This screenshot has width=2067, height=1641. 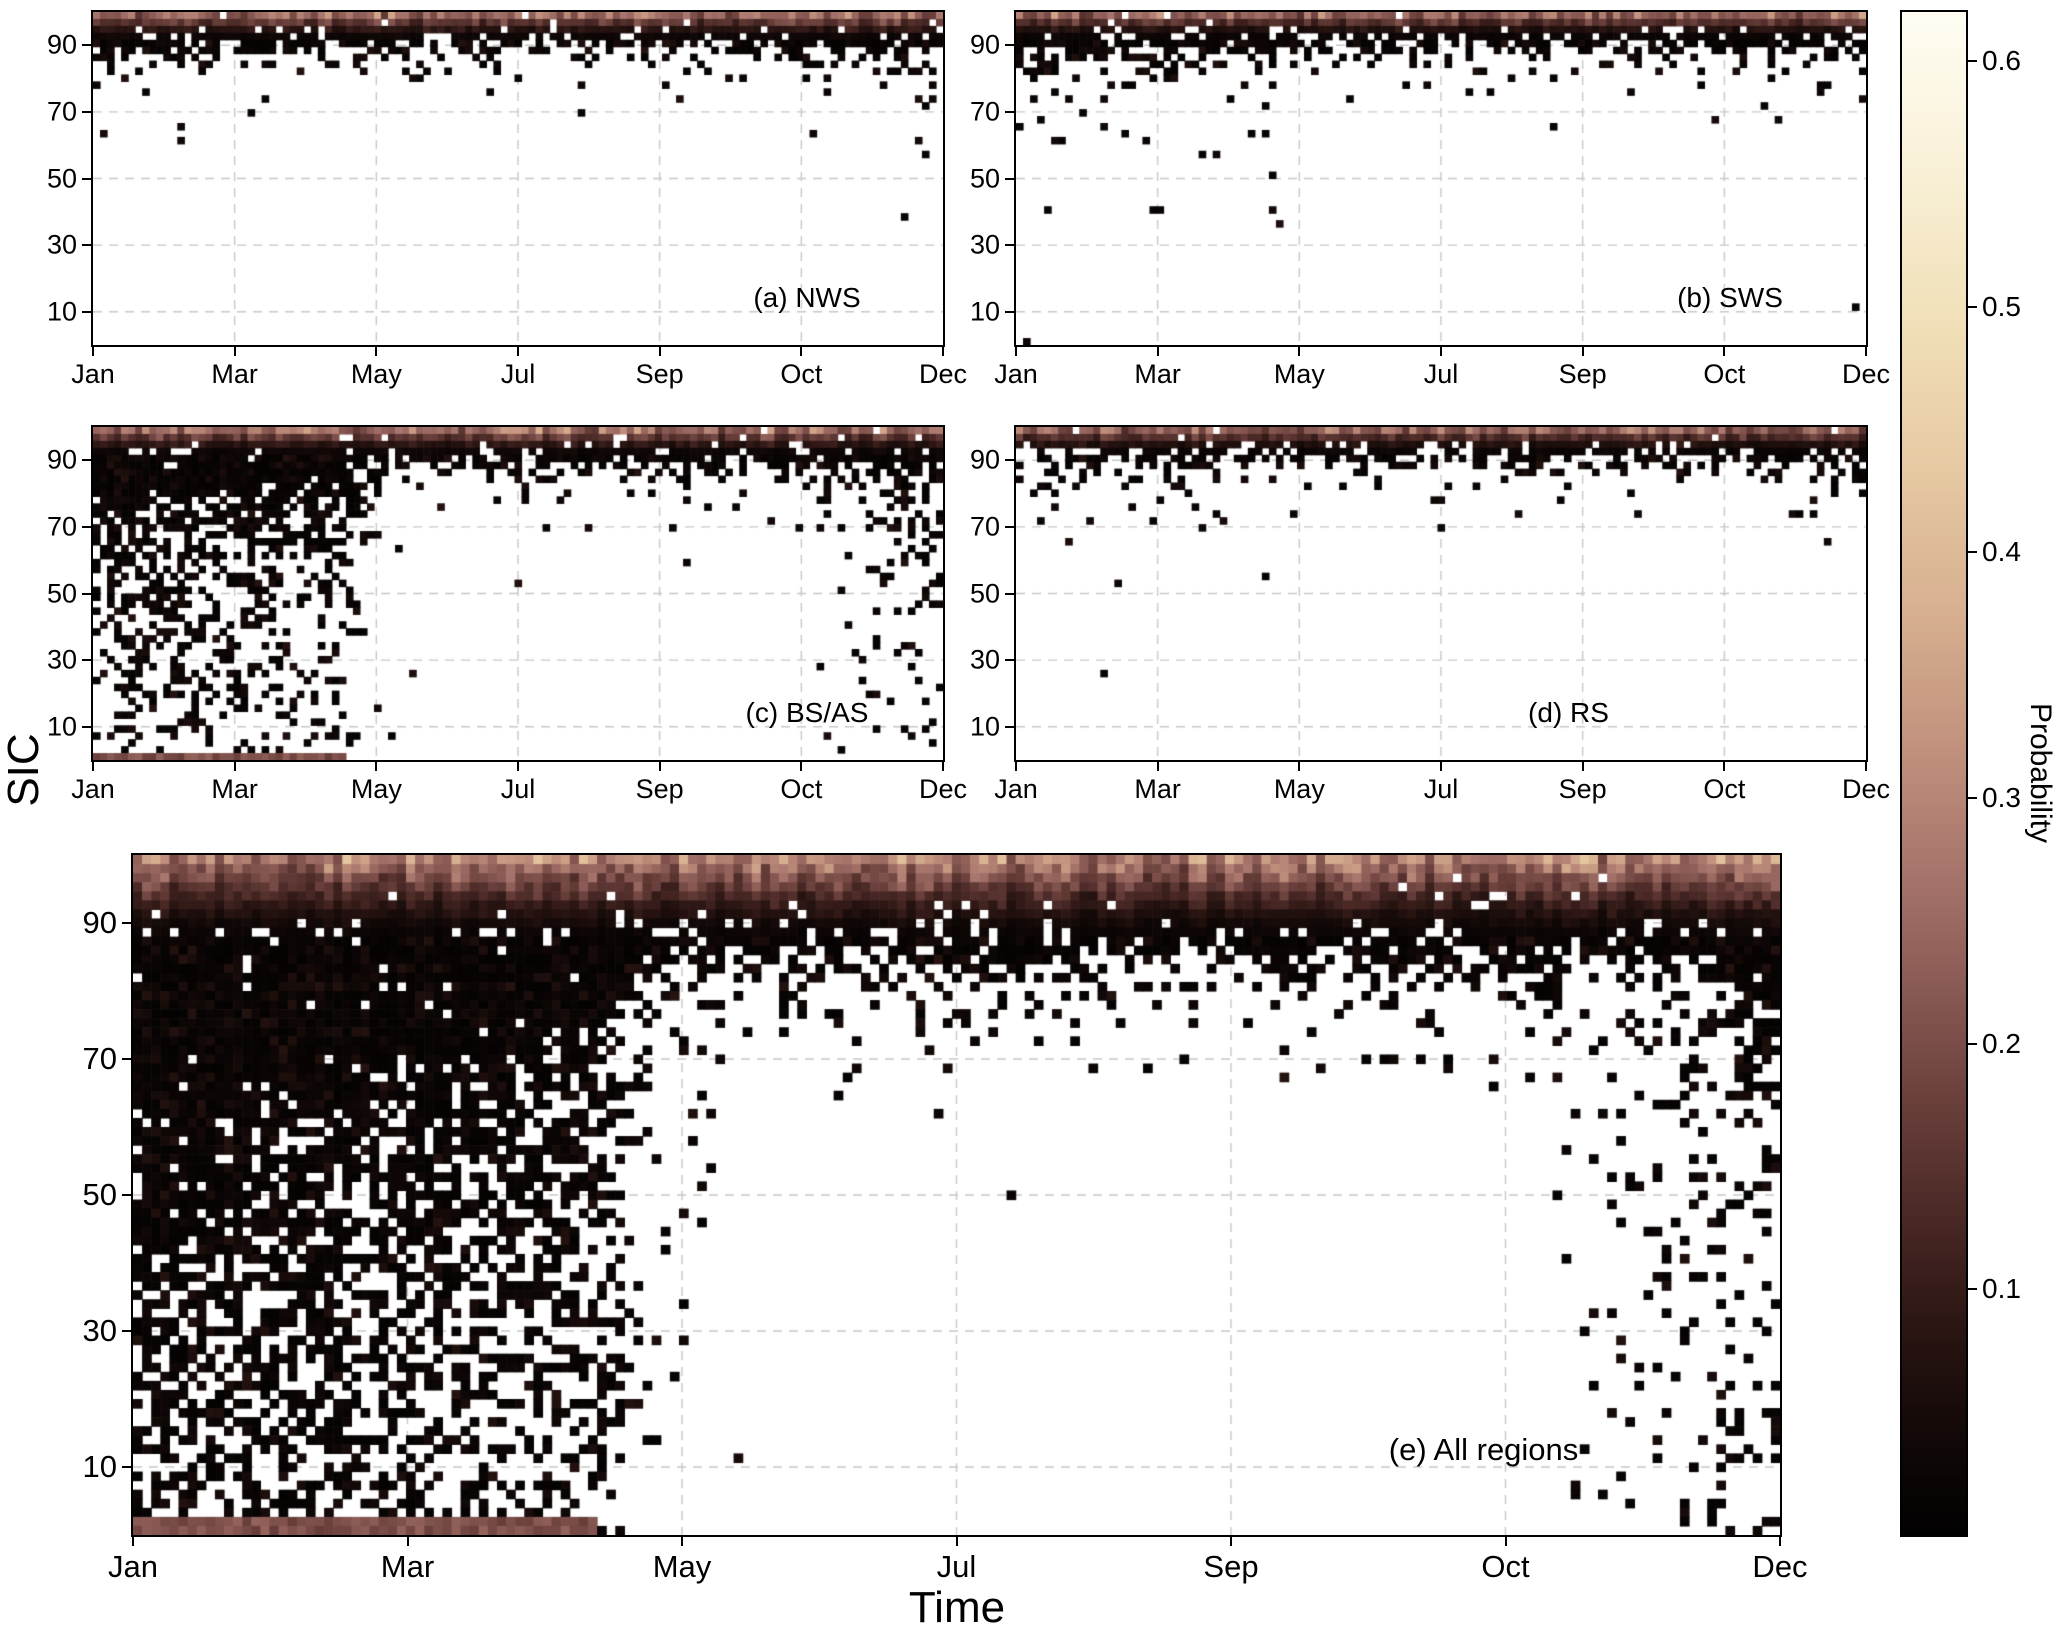 I want to click on heatmap-panel-d, so click(x=1441, y=593).